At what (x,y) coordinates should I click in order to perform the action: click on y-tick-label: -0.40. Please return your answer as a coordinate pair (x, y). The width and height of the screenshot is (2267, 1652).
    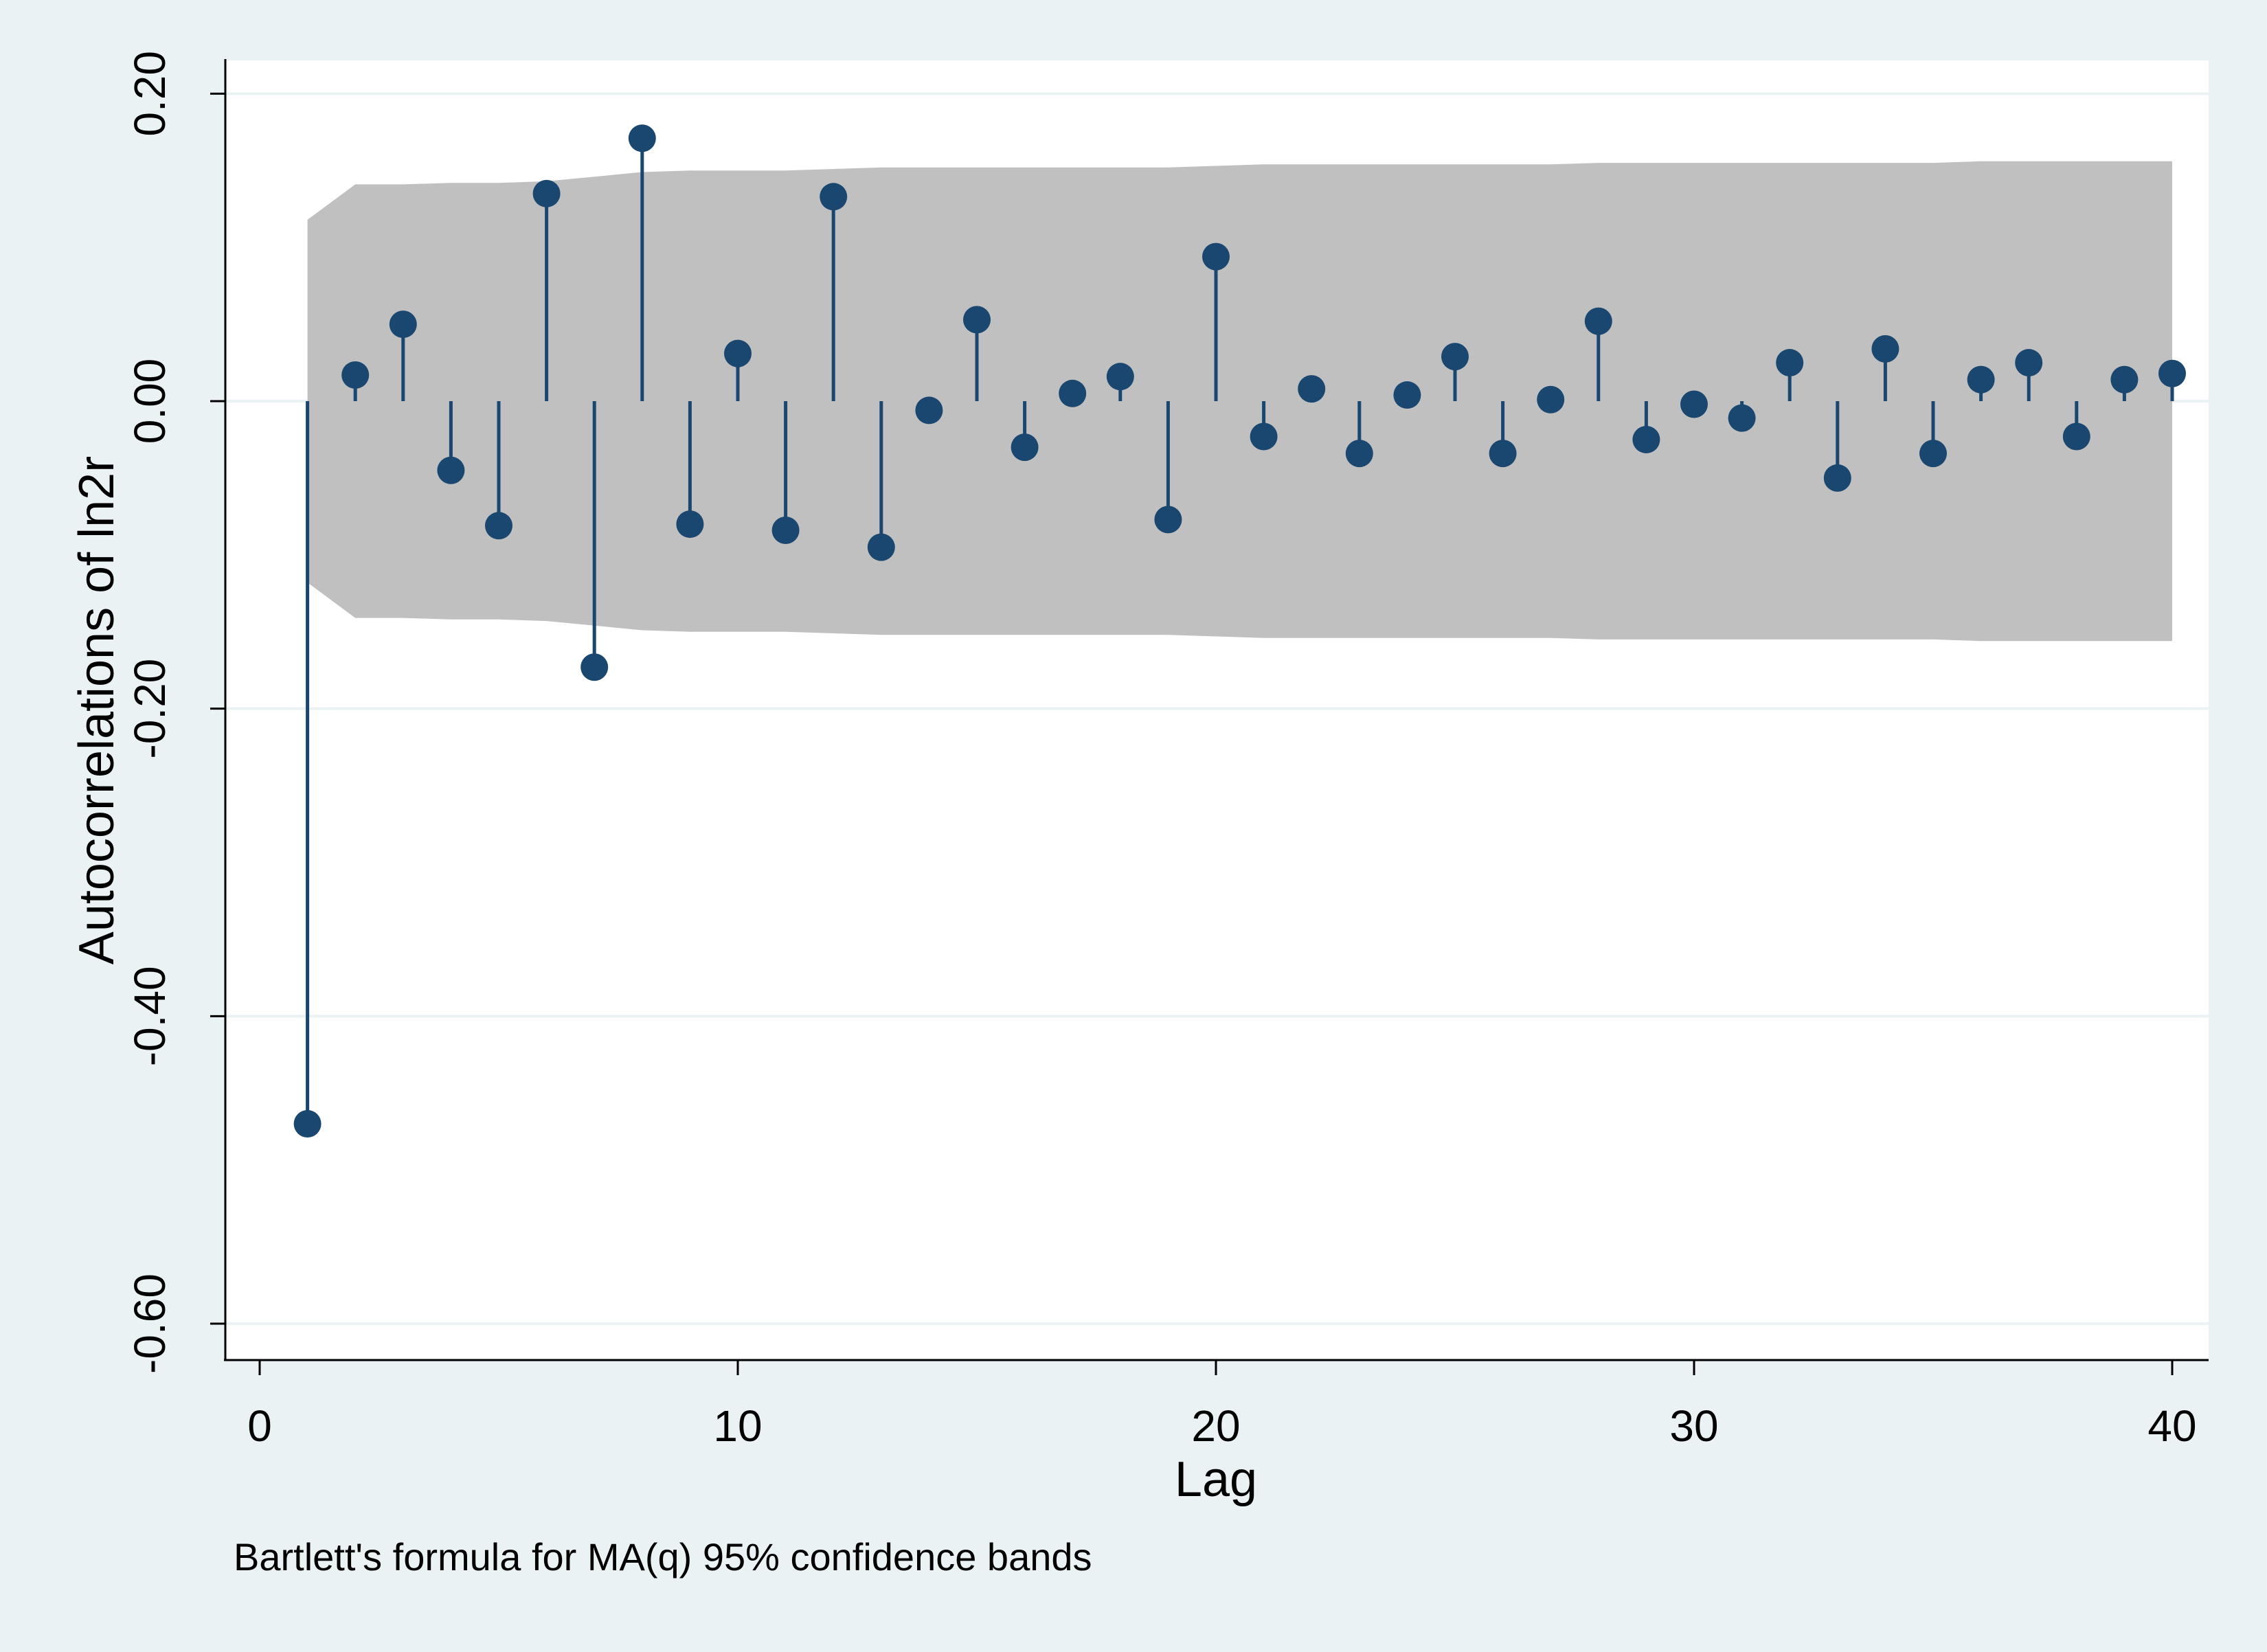
    Looking at the image, I should click on (150, 1016).